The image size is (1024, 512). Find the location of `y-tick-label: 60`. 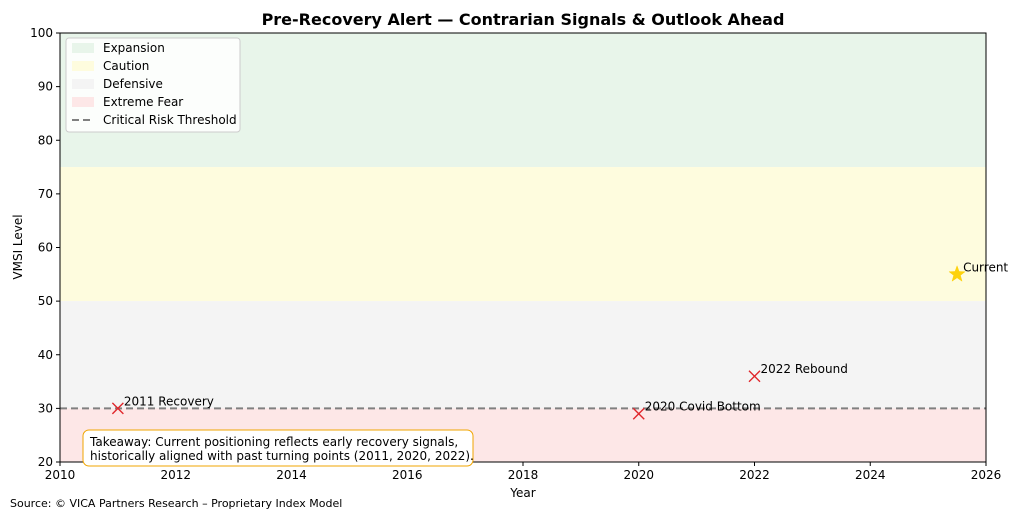

y-tick-label: 60 is located at coordinates (45, 248).